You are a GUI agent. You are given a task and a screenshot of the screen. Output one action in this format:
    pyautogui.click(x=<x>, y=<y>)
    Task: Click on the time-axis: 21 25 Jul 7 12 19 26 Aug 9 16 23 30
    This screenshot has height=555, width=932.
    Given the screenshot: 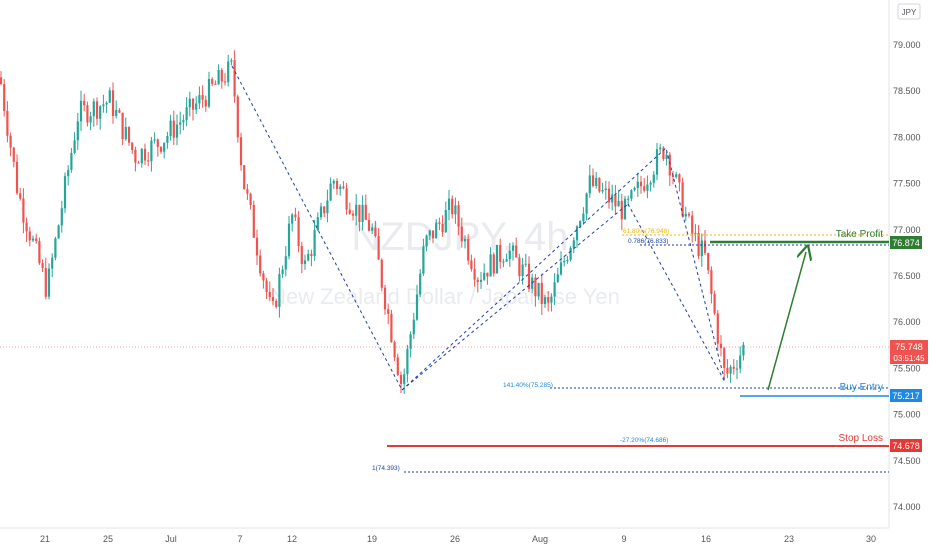 What is the action you would take?
    pyautogui.click(x=458, y=539)
    